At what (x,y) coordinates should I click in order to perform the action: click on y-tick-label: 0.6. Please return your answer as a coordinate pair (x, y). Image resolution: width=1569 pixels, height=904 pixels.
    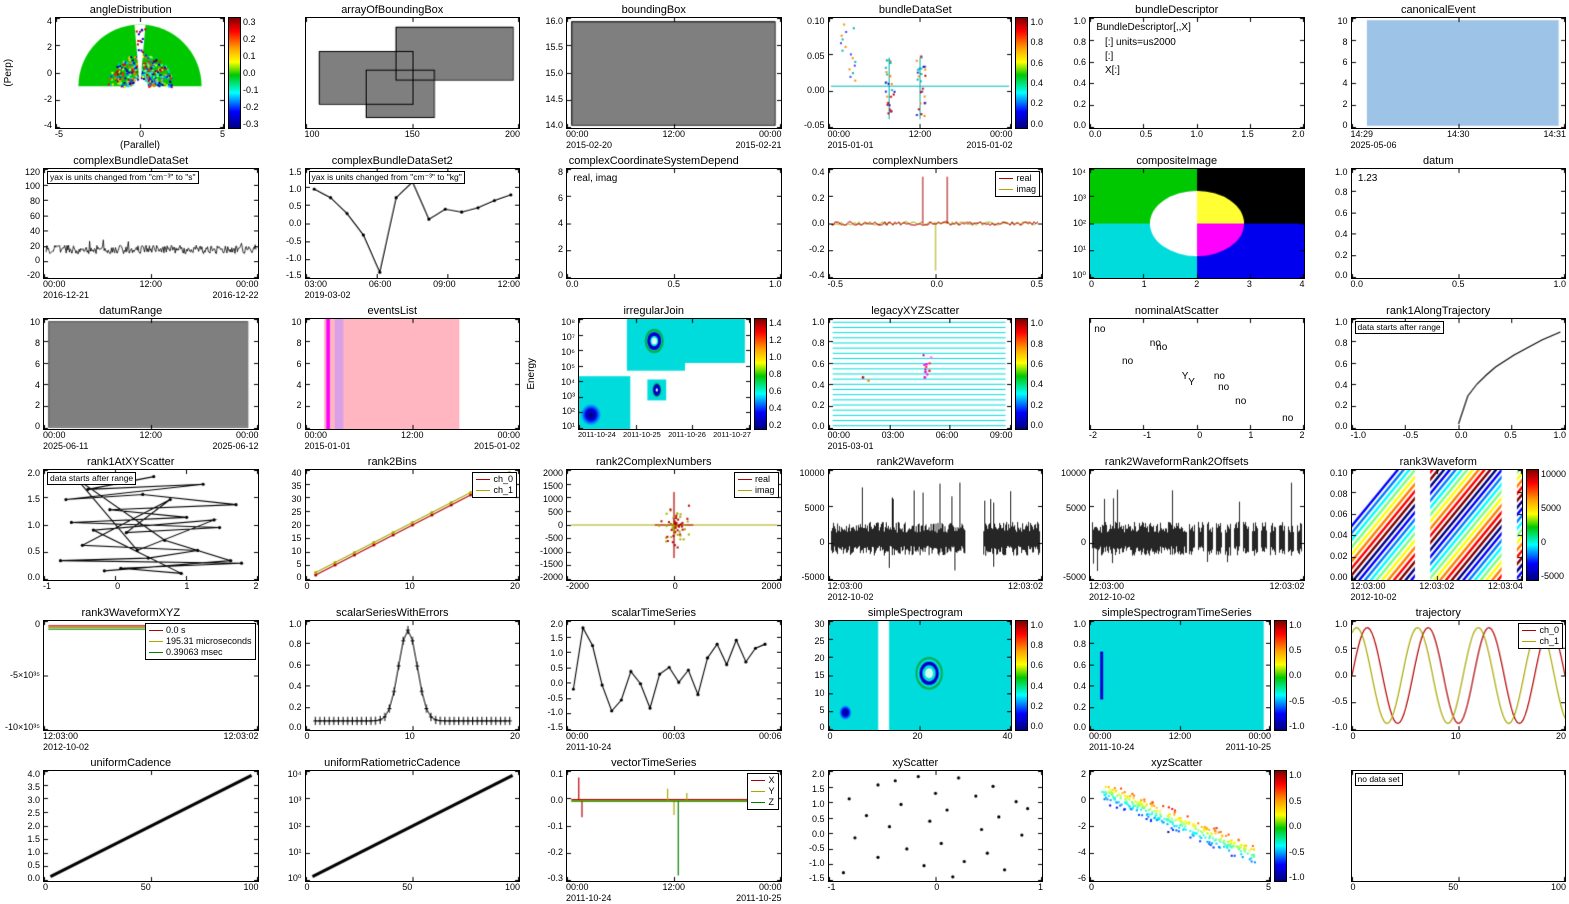
    Looking at the image, I should click on (1341, 363).